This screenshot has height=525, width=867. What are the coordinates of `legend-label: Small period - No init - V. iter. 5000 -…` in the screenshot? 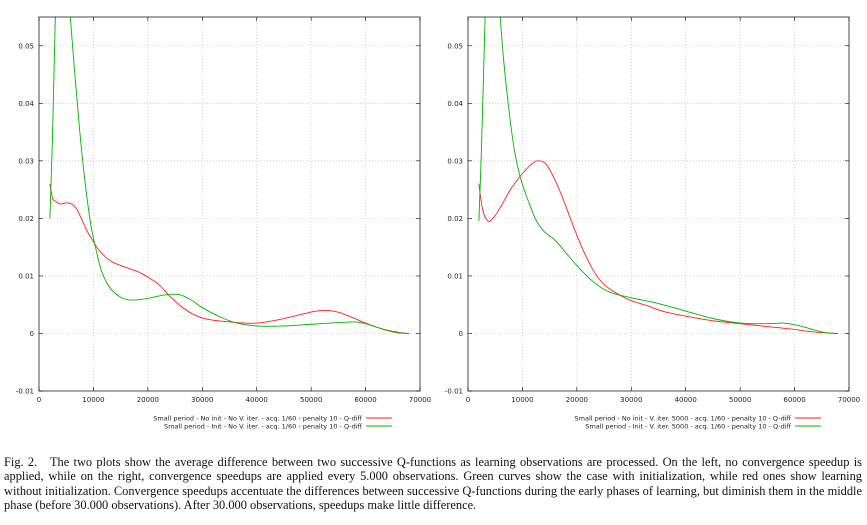 It's located at (683, 418).